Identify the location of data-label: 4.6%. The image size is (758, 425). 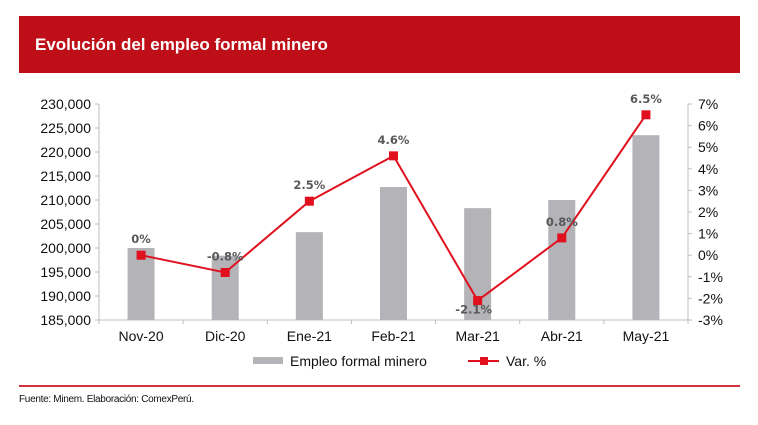
(394, 140).